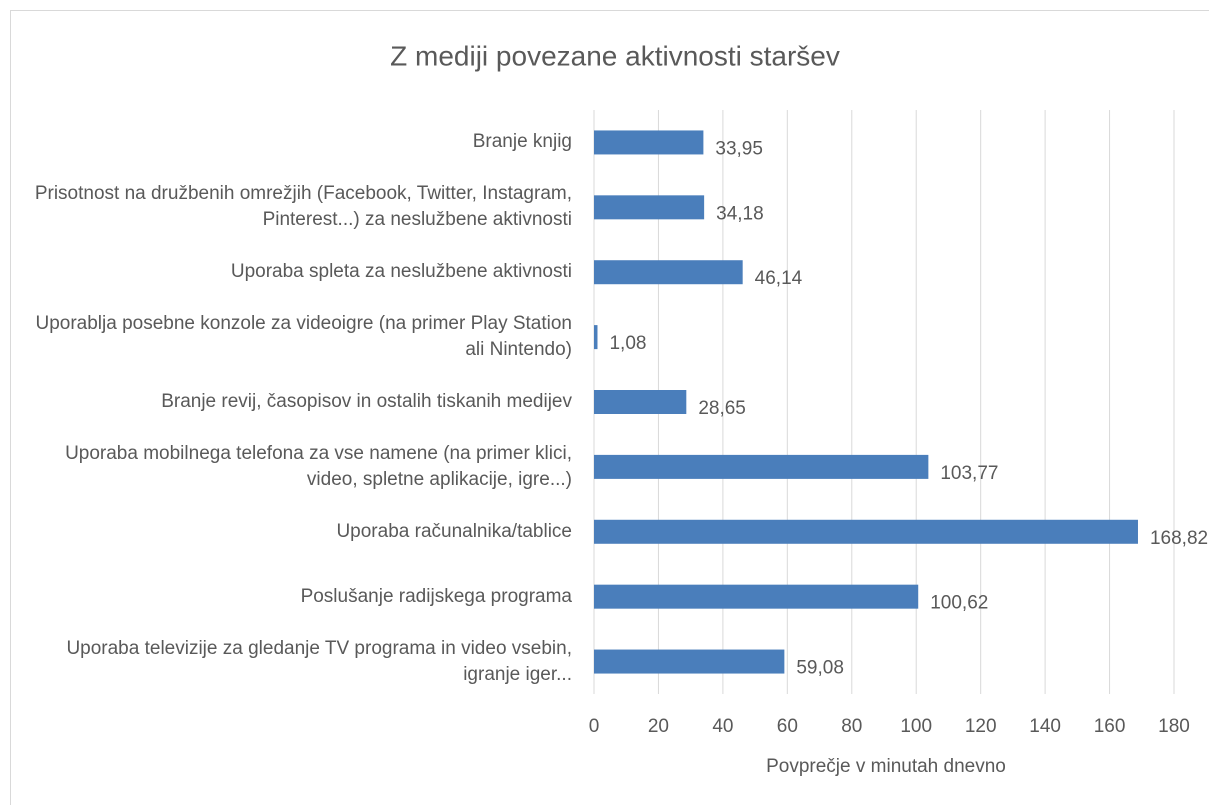 This screenshot has height=805, width=1209. I want to click on x-tick-label: 120, so click(981, 726).